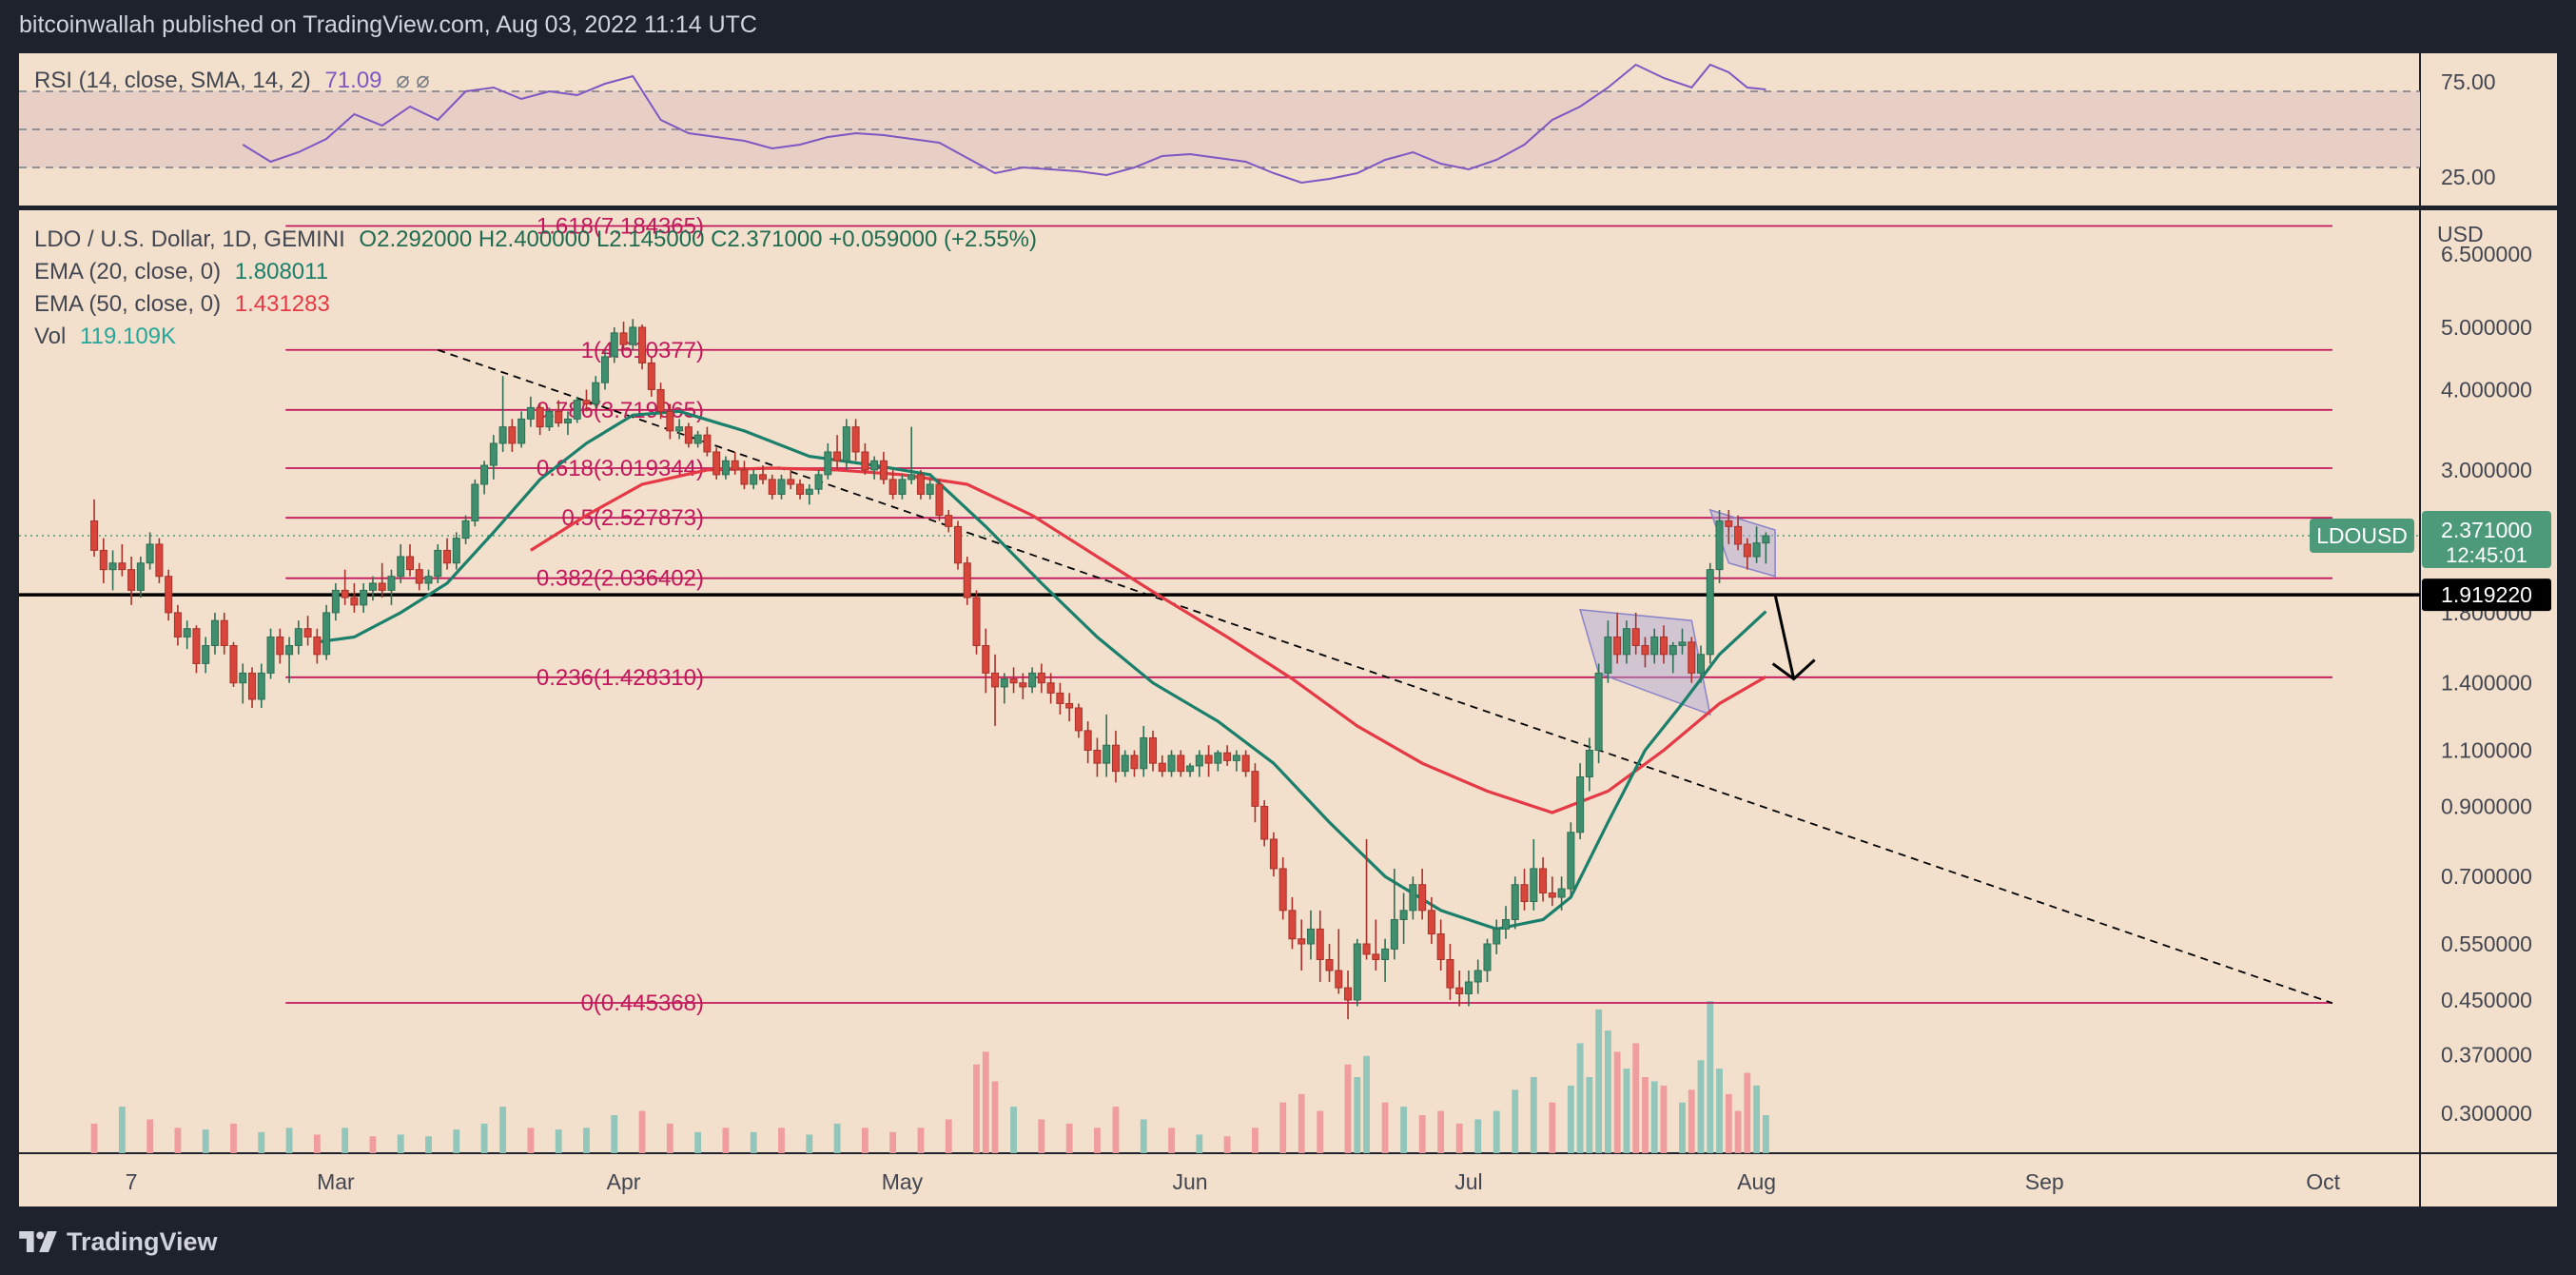 The width and height of the screenshot is (2576, 1275). I want to click on rsi-legend-value: 71.09, so click(353, 80).